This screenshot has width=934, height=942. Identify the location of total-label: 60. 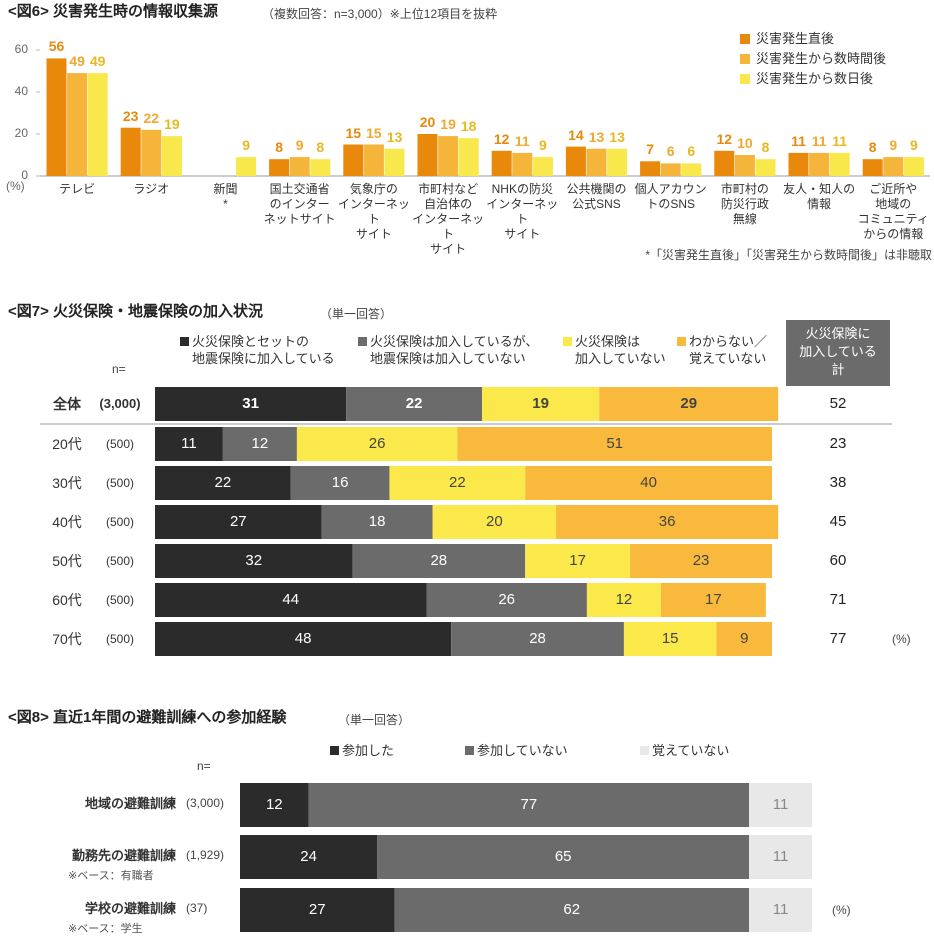
(838, 560).